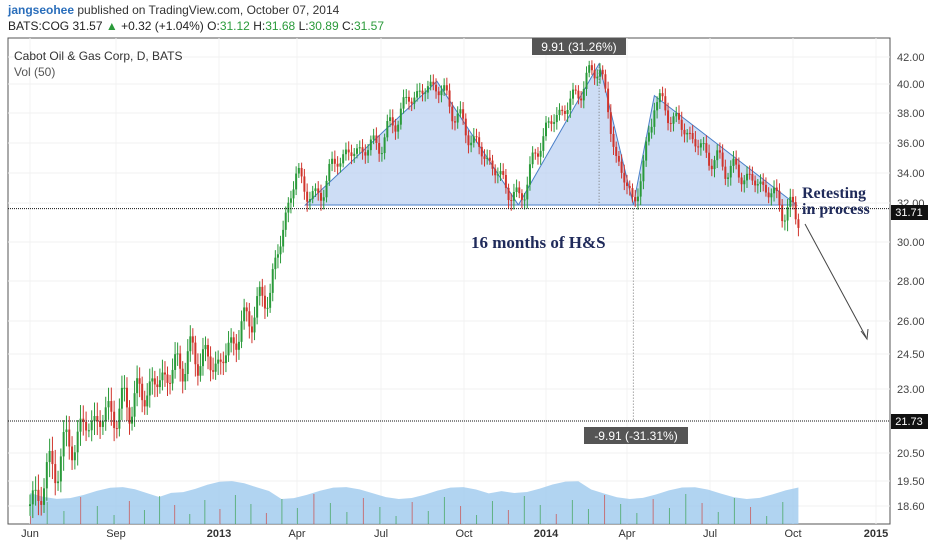 The width and height of the screenshot is (932, 550). Describe the element at coordinates (911, 355) in the screenshot. I see `price-tick-label: 24.50` at that location.